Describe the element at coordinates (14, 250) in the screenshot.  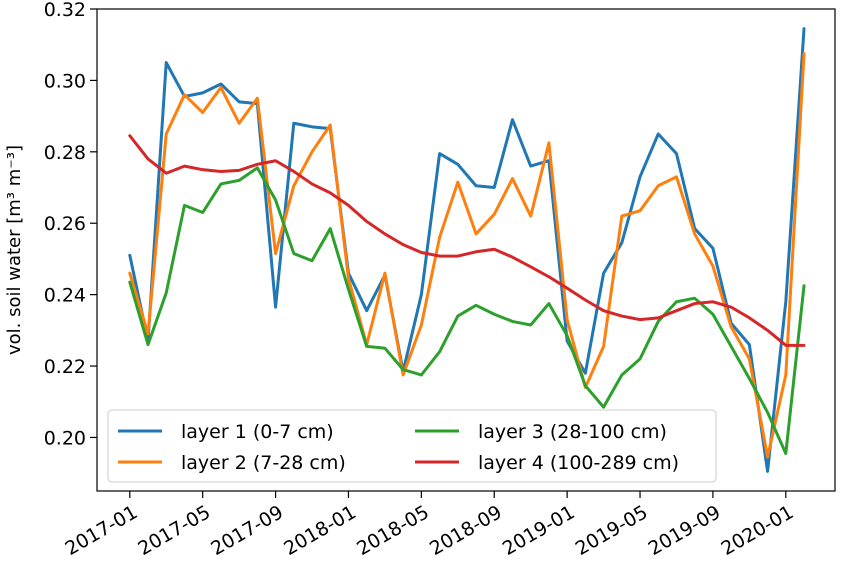
I see `y-axis-title: vol. soil water [m³ m⁻³]` at that location.